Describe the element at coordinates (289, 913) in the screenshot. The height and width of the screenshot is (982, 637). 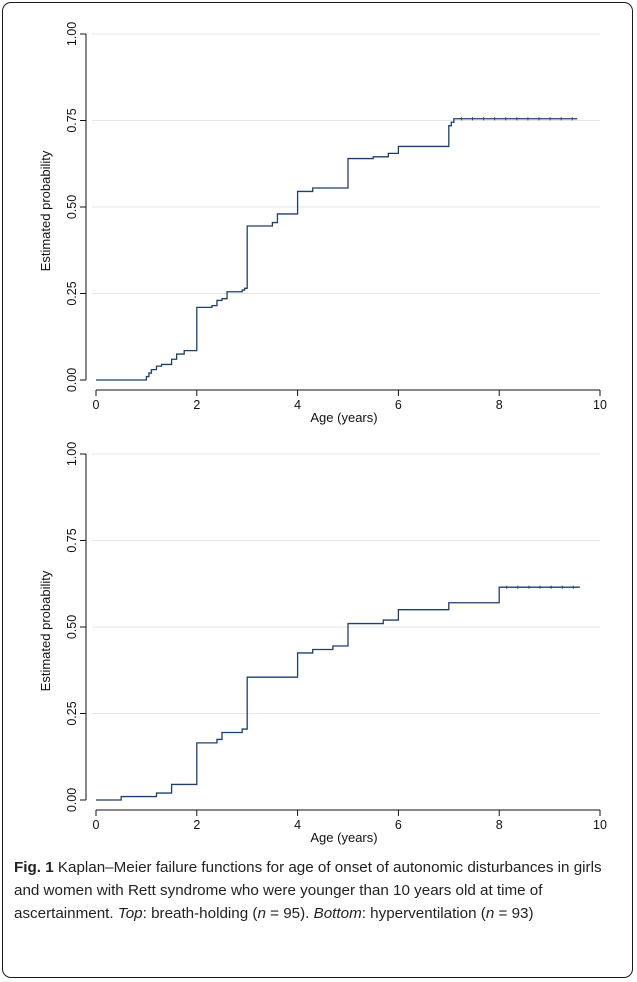
I see `caption-n-value-1: = 95).` at that location.